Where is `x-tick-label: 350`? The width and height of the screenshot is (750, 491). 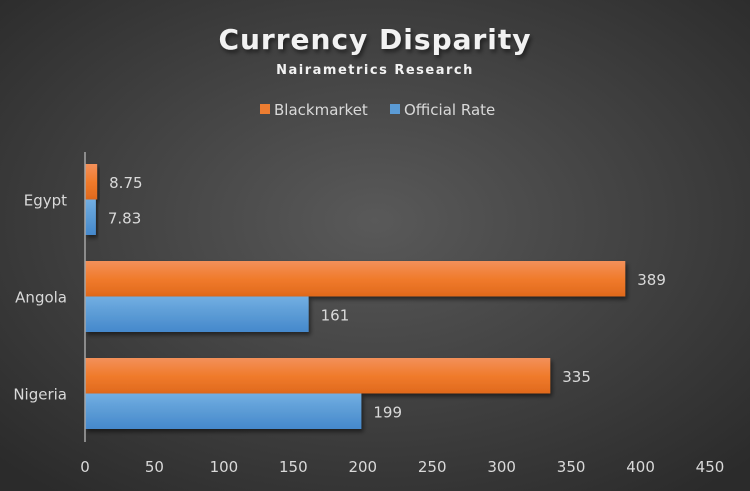 x-tick-label: 350 is located at coordinates (571, 467).